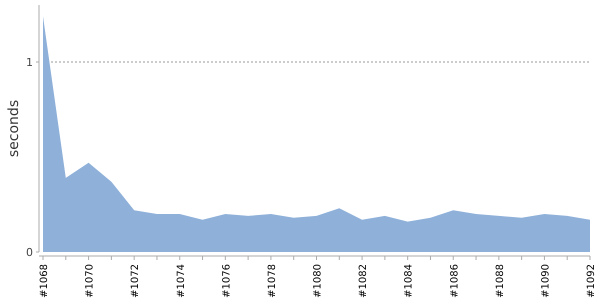 This screenshot has height=300, width=600. What do you see at coordinates (181, 281) in the screenshot?
I see `x-tick-label: #1074` at bounding box center [181, 281].